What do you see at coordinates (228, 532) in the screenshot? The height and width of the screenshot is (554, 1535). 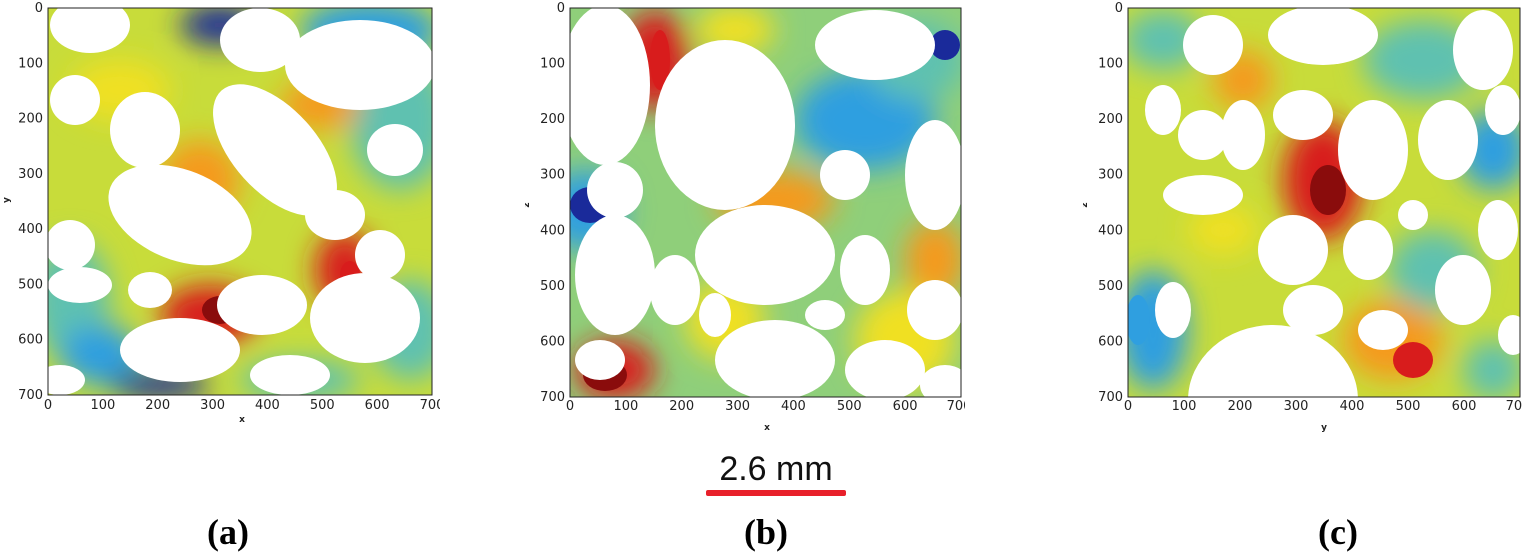 I see `caption-a: (a)` at bounding box center [228, 532].